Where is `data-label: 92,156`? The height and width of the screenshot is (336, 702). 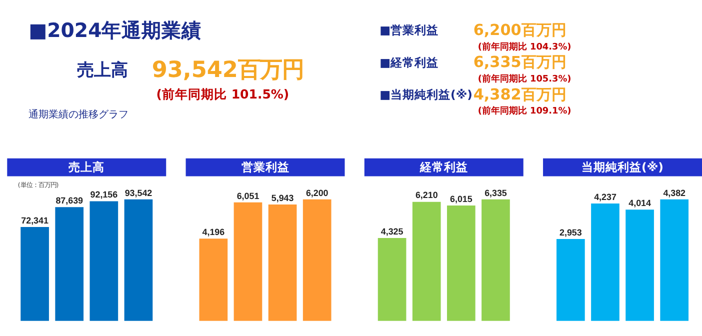 data-label: 92,156 is located at coordinates (104, 195).